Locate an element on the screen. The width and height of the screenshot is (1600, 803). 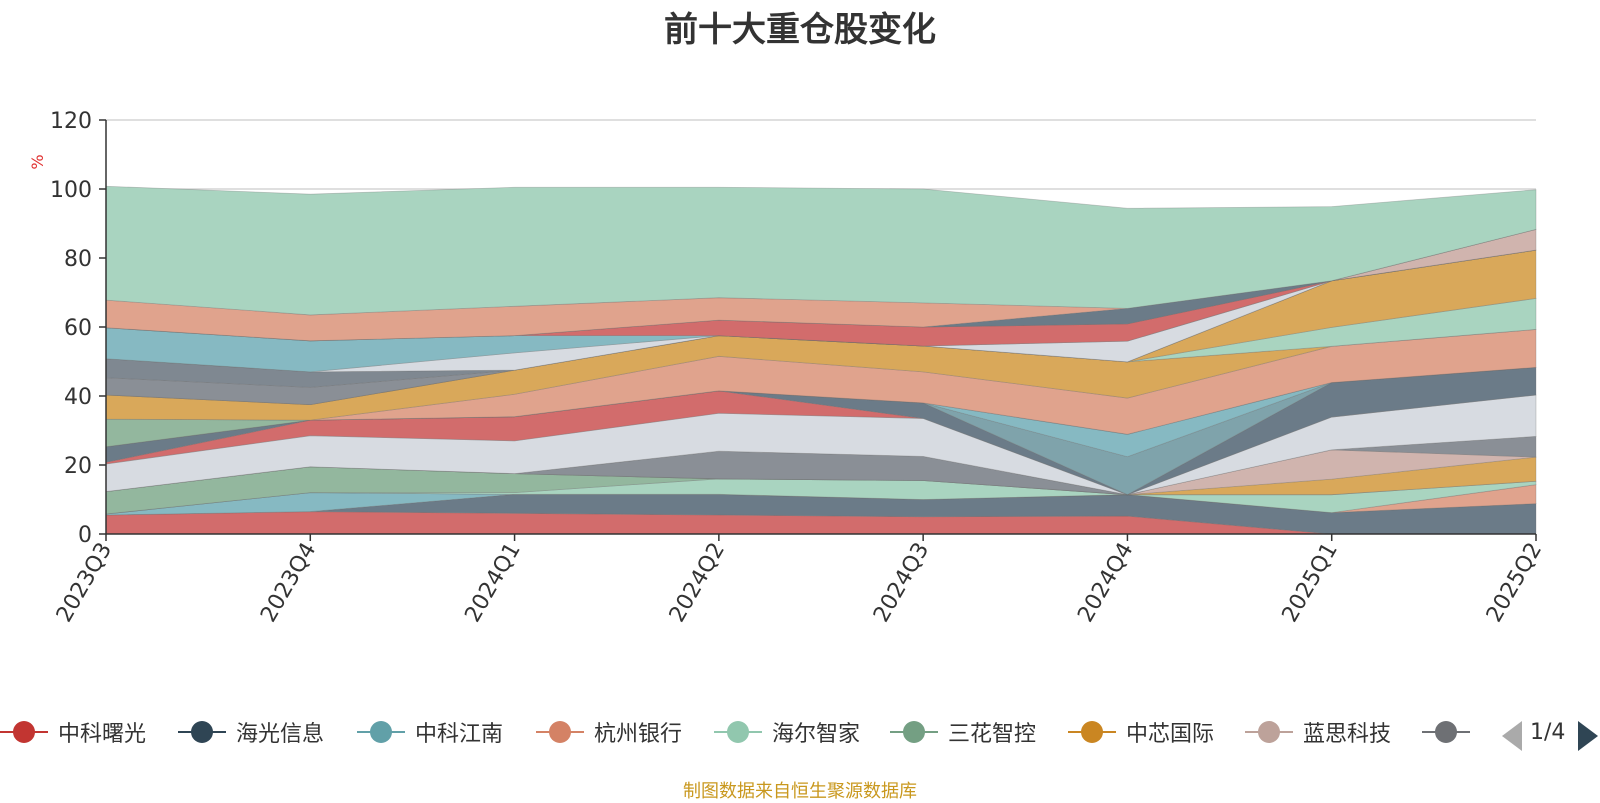
x-tick-label: 2024Q4 is located at coordinates (1105, 583).